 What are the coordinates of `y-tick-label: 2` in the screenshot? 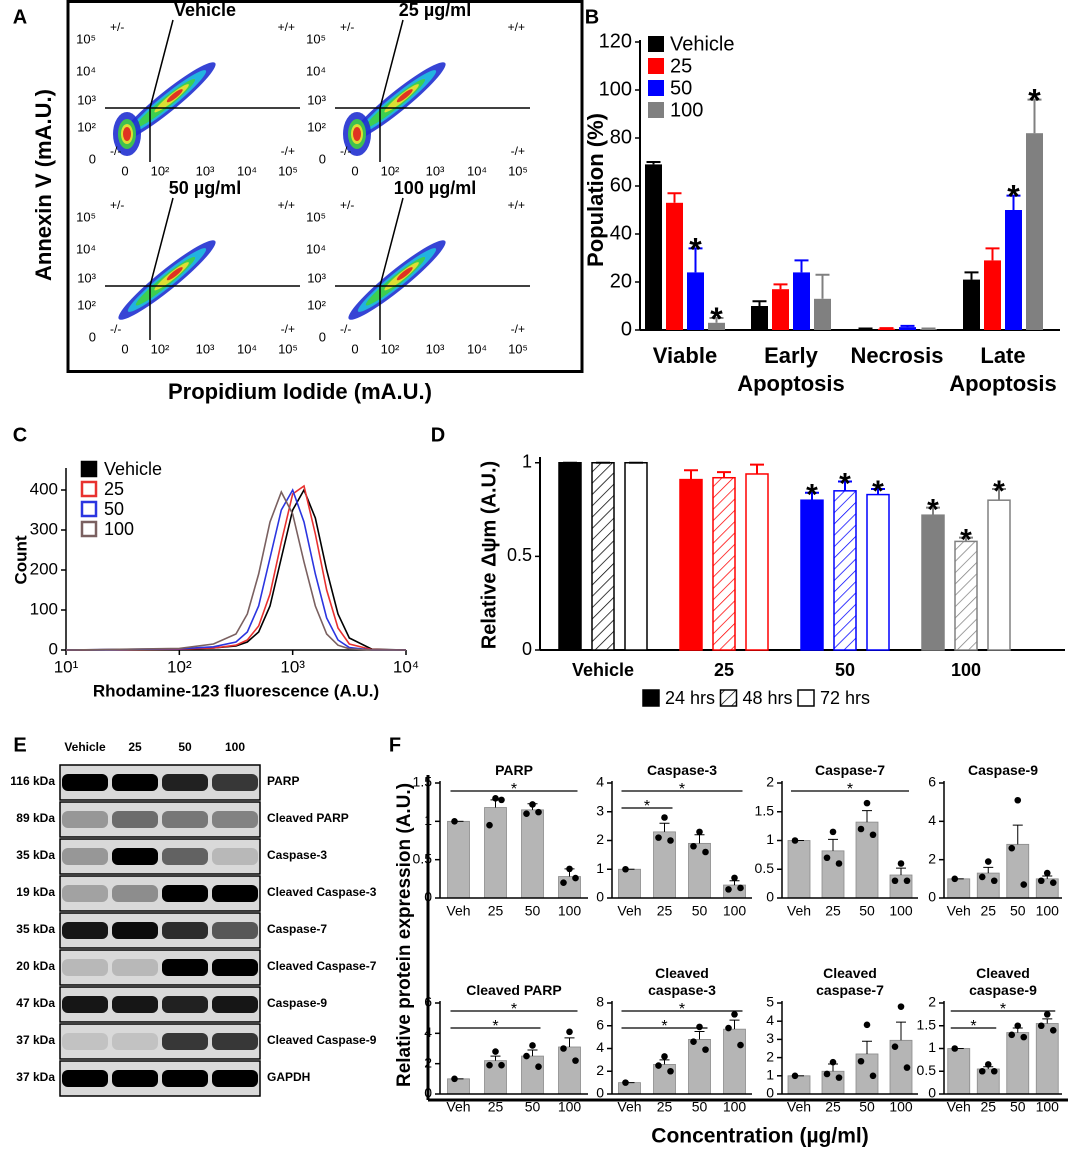 It's located at (932, 1002).